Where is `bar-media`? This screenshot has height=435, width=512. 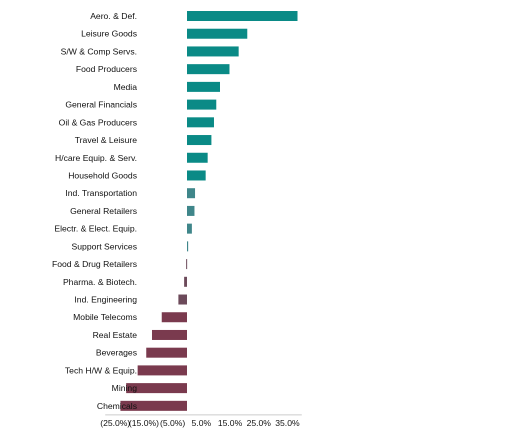
bar-media is located at coordinates (203, 86).